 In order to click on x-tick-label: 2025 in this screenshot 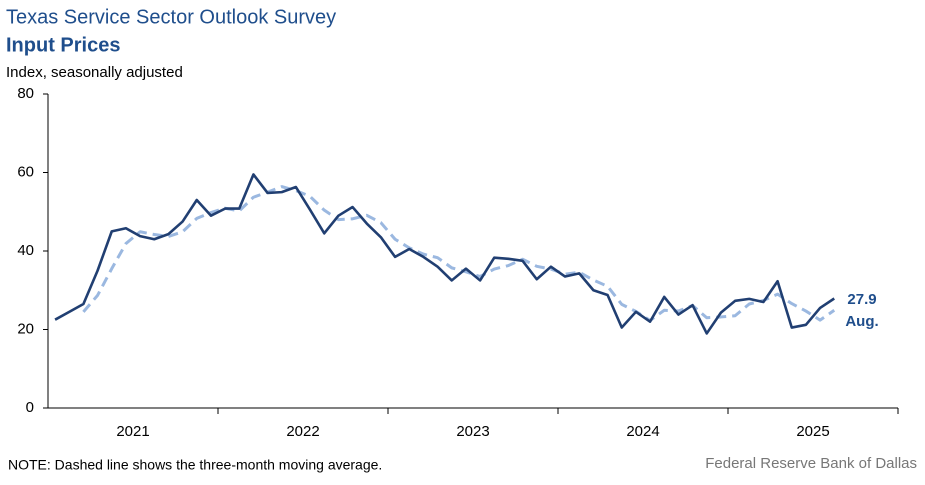, I will do `click(812, 431)`.